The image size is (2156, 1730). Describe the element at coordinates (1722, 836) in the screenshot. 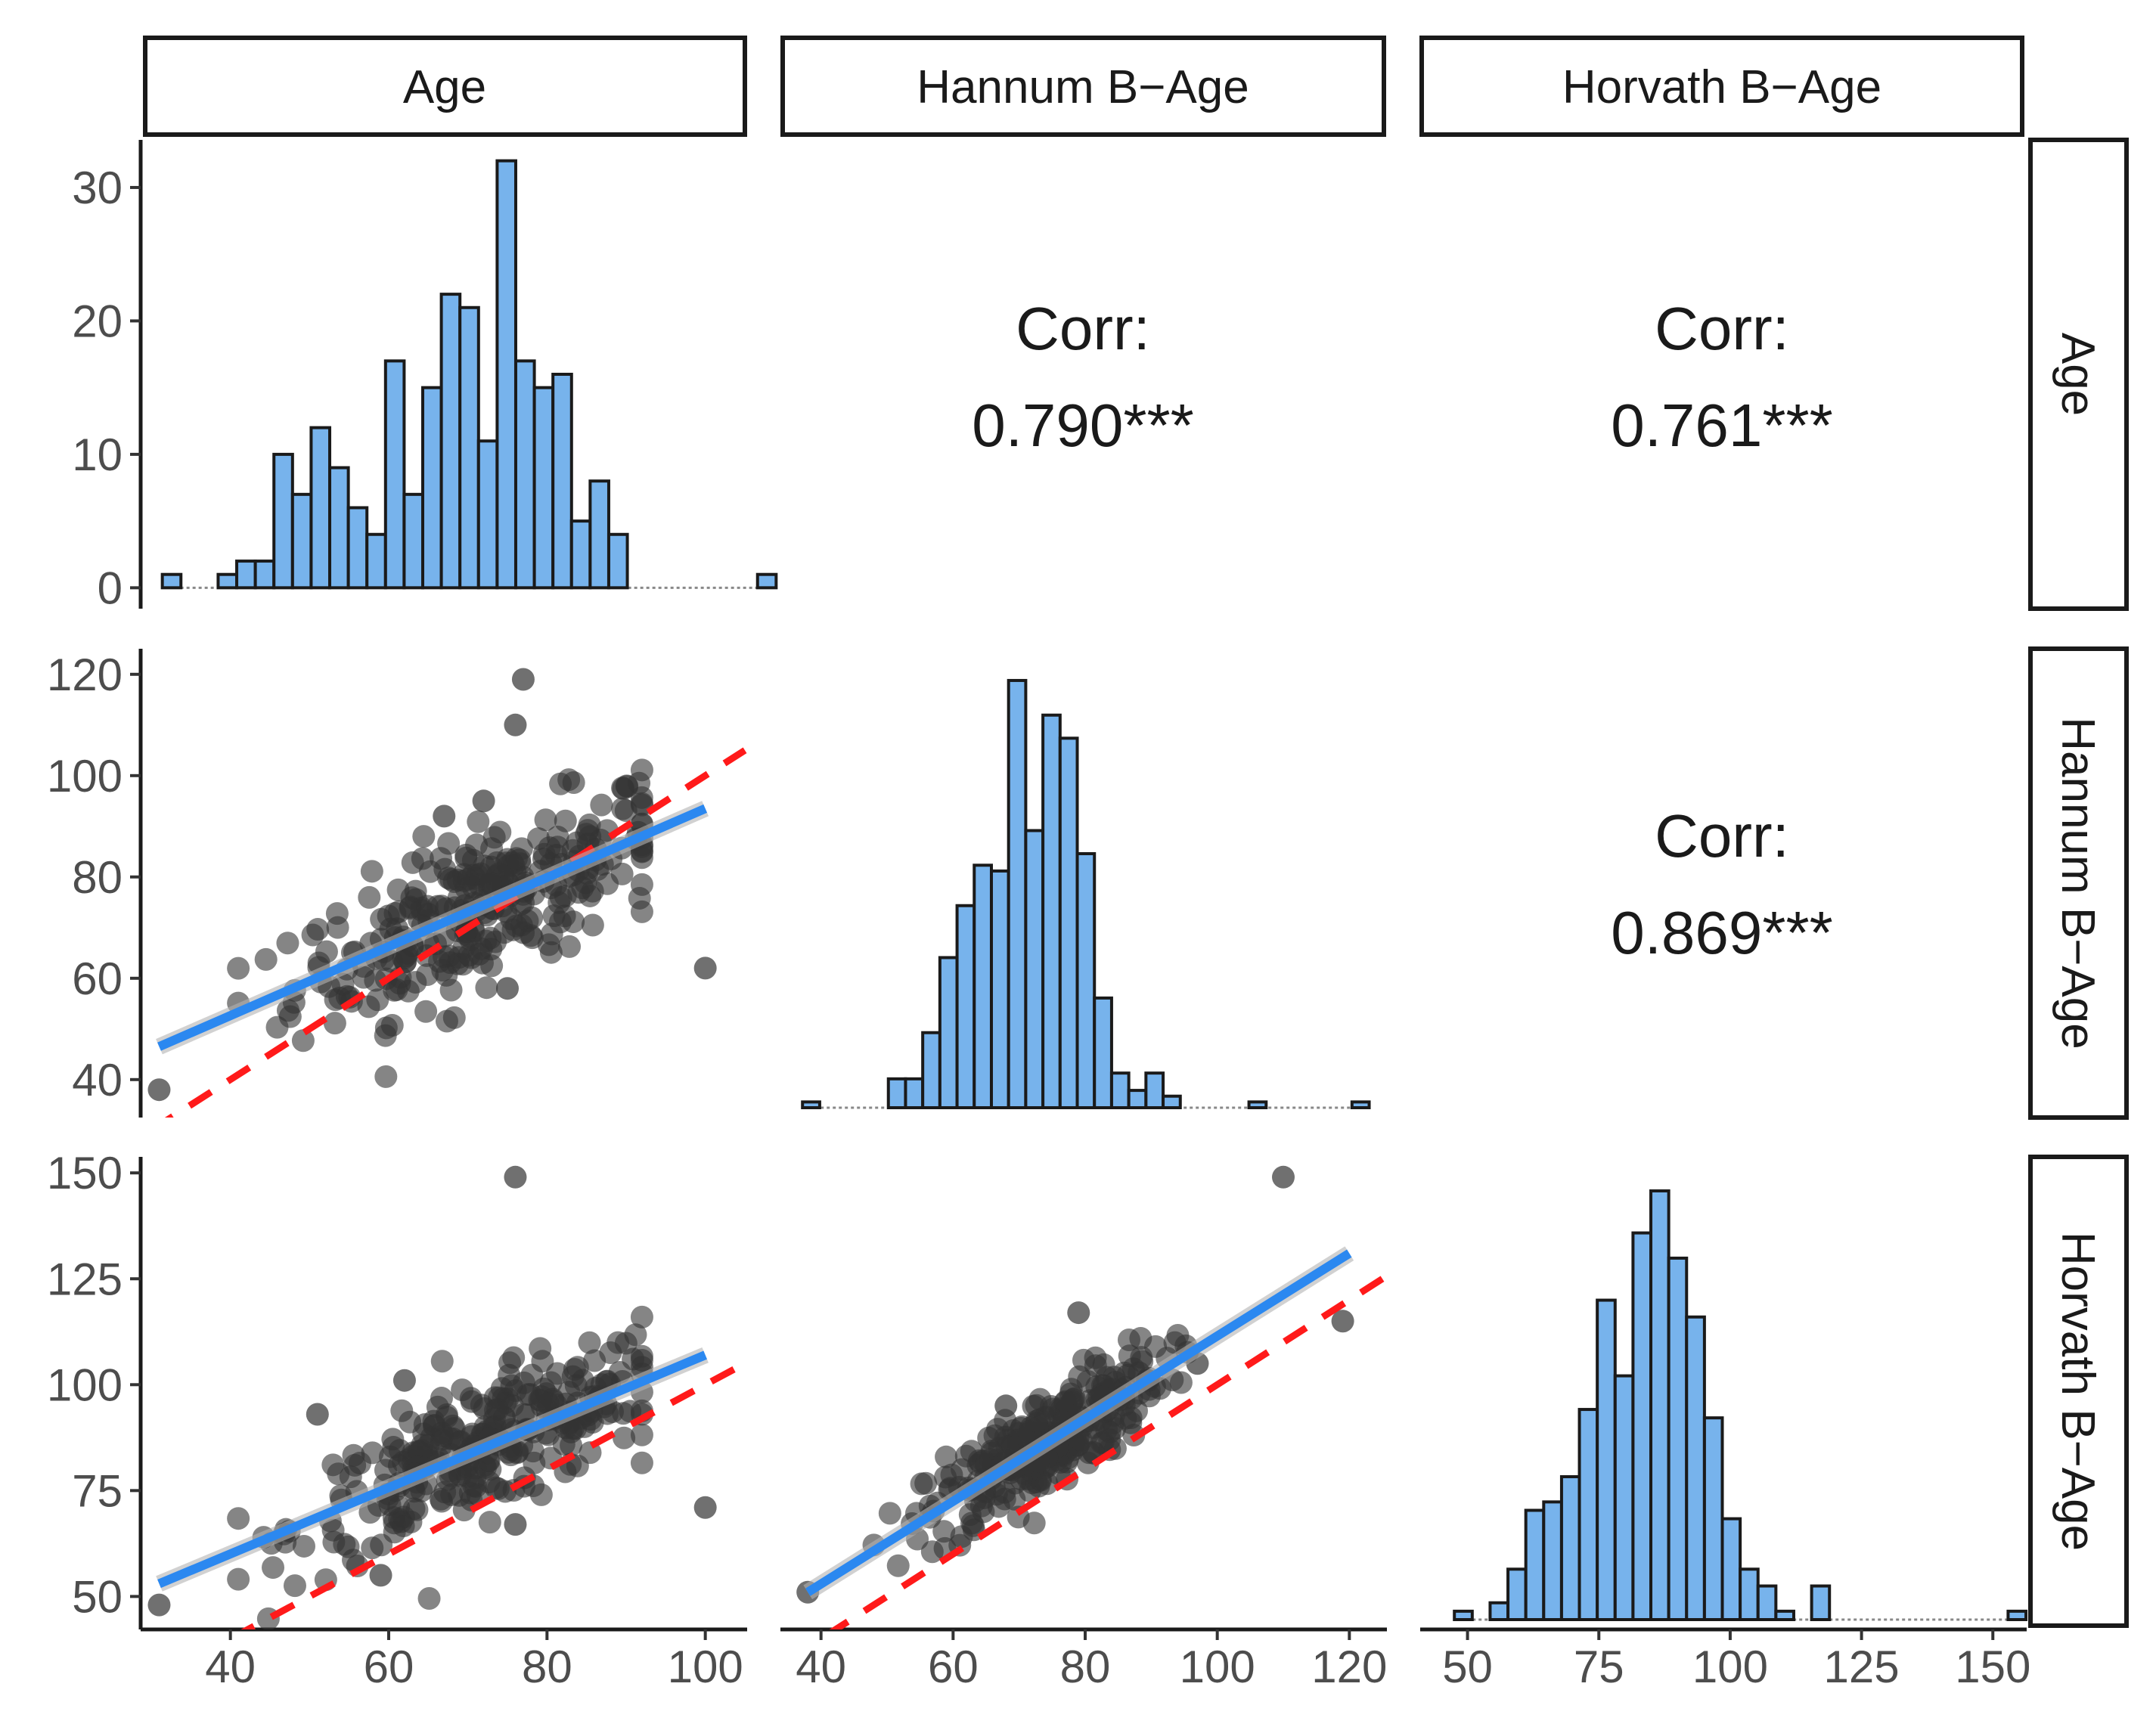

I see `corr-label: Corr:` at that location.